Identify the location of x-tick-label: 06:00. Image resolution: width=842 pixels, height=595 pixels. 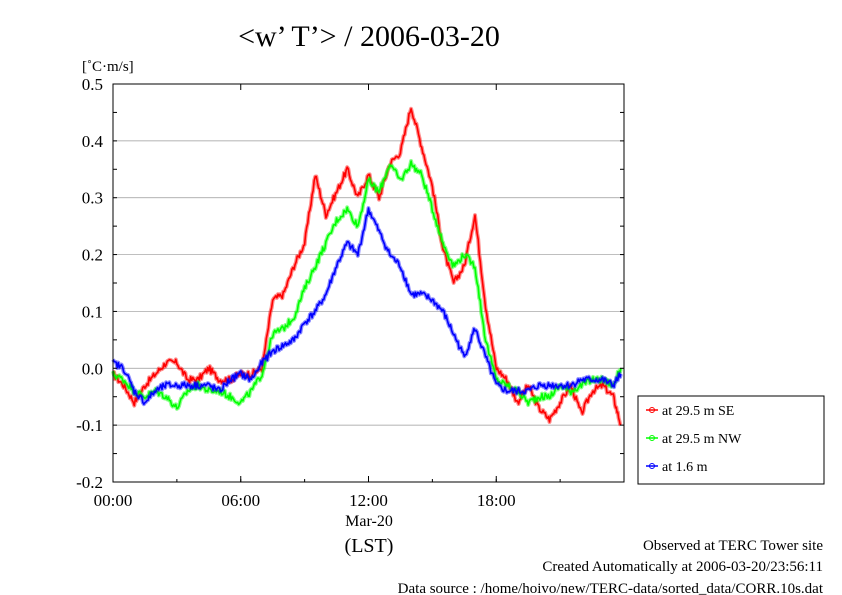
(240, 500).